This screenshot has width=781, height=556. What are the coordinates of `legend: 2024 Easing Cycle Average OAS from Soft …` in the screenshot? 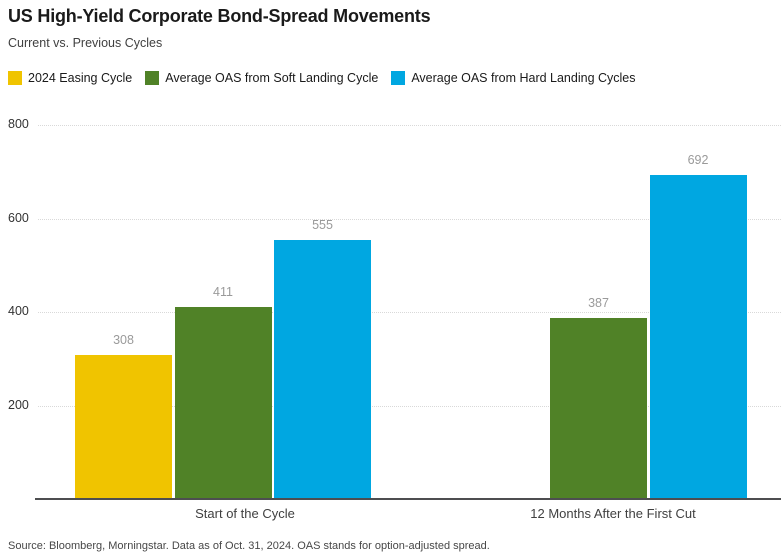 It's located at (322, 78).